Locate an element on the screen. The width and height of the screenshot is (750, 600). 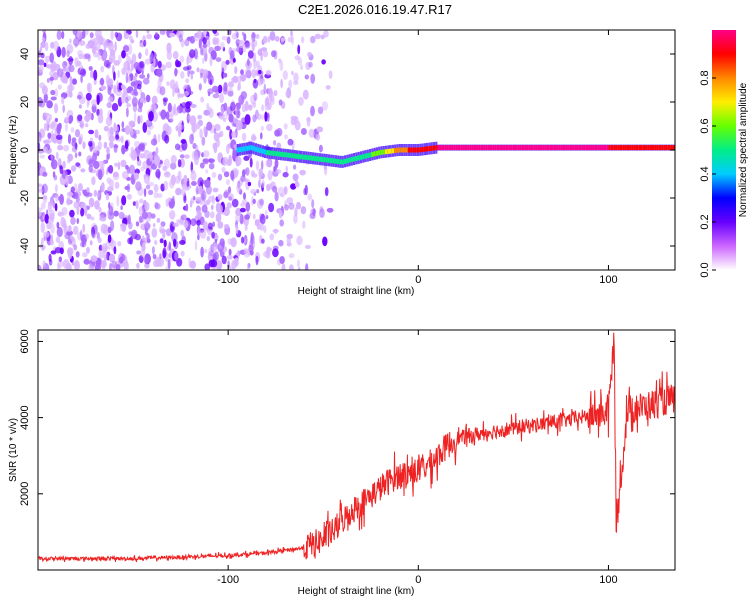
spectrogram-xlabel: Height of straight line (km) is located at coordinates (356, 291).